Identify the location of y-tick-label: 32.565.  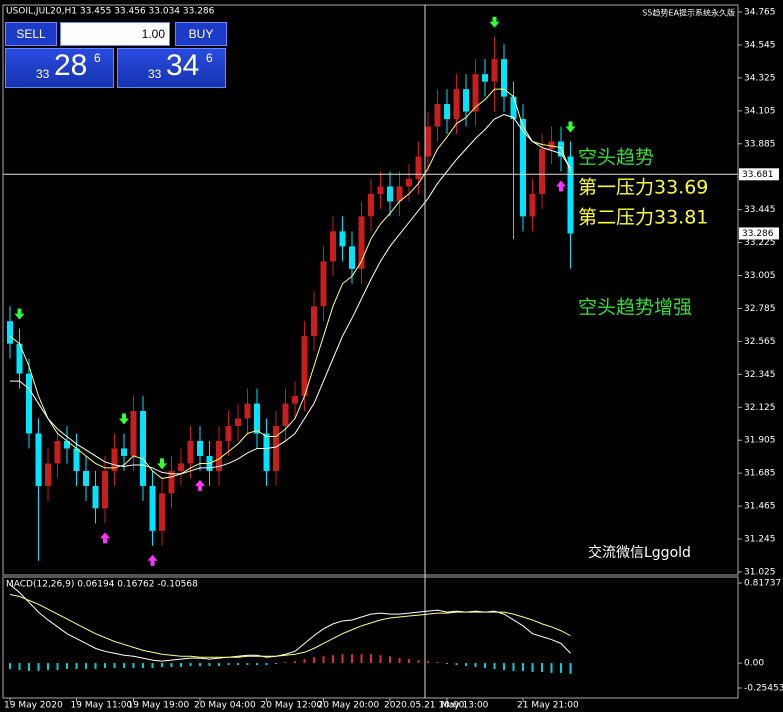
(760, 342).